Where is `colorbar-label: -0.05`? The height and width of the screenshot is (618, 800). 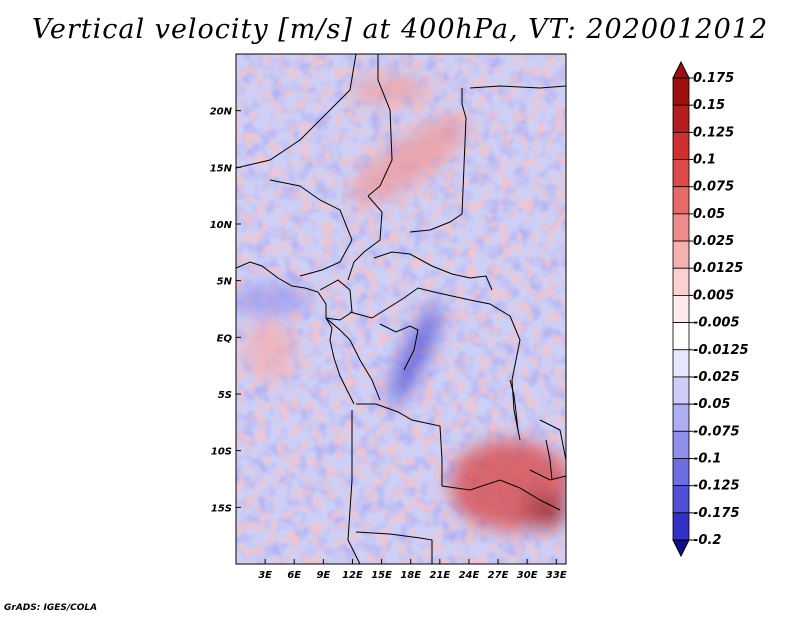
colorbar-label: -0.05 is located at coordinates (711, 404).